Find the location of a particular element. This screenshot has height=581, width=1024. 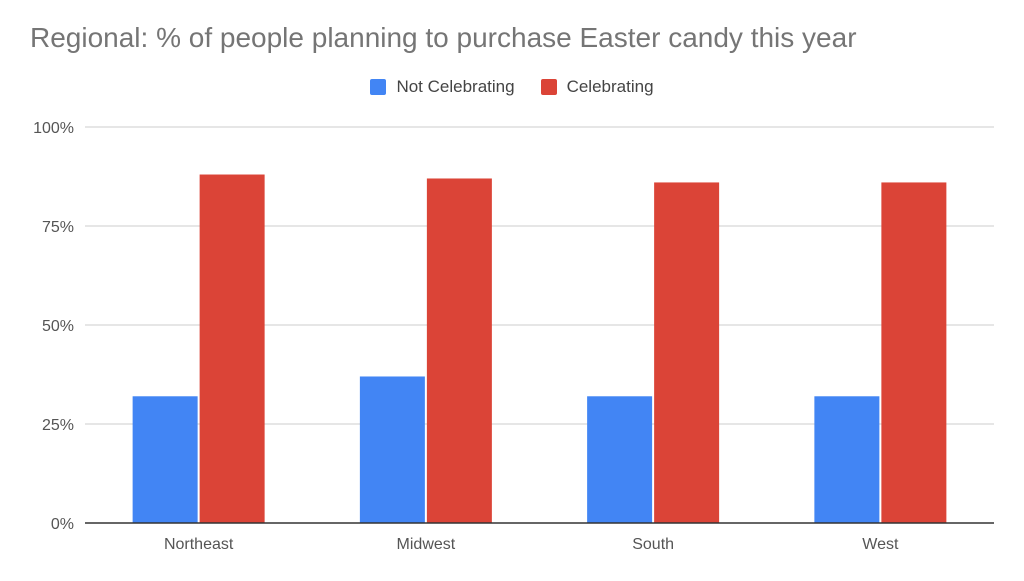

x-tick-label: Northeast is located at coordinates (199, 544).